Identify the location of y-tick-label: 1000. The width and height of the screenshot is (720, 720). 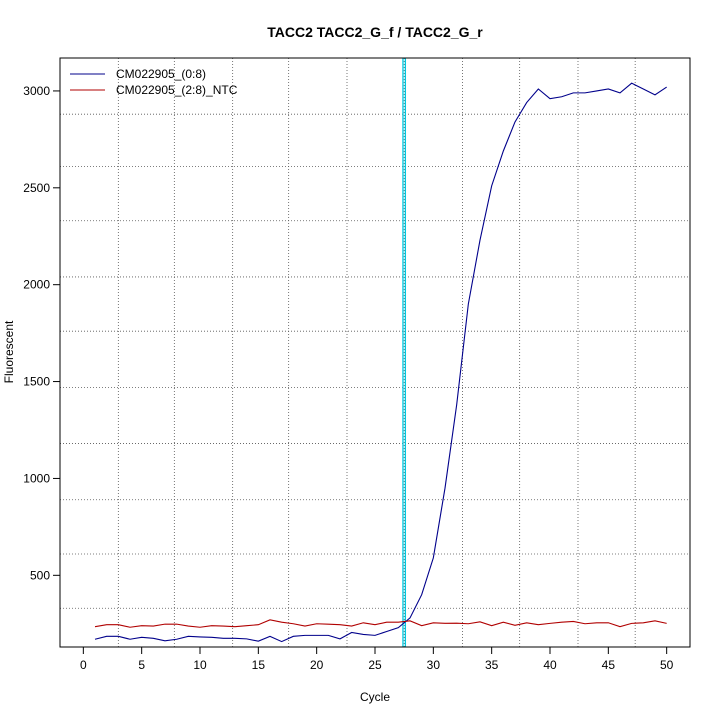
(36, 478).